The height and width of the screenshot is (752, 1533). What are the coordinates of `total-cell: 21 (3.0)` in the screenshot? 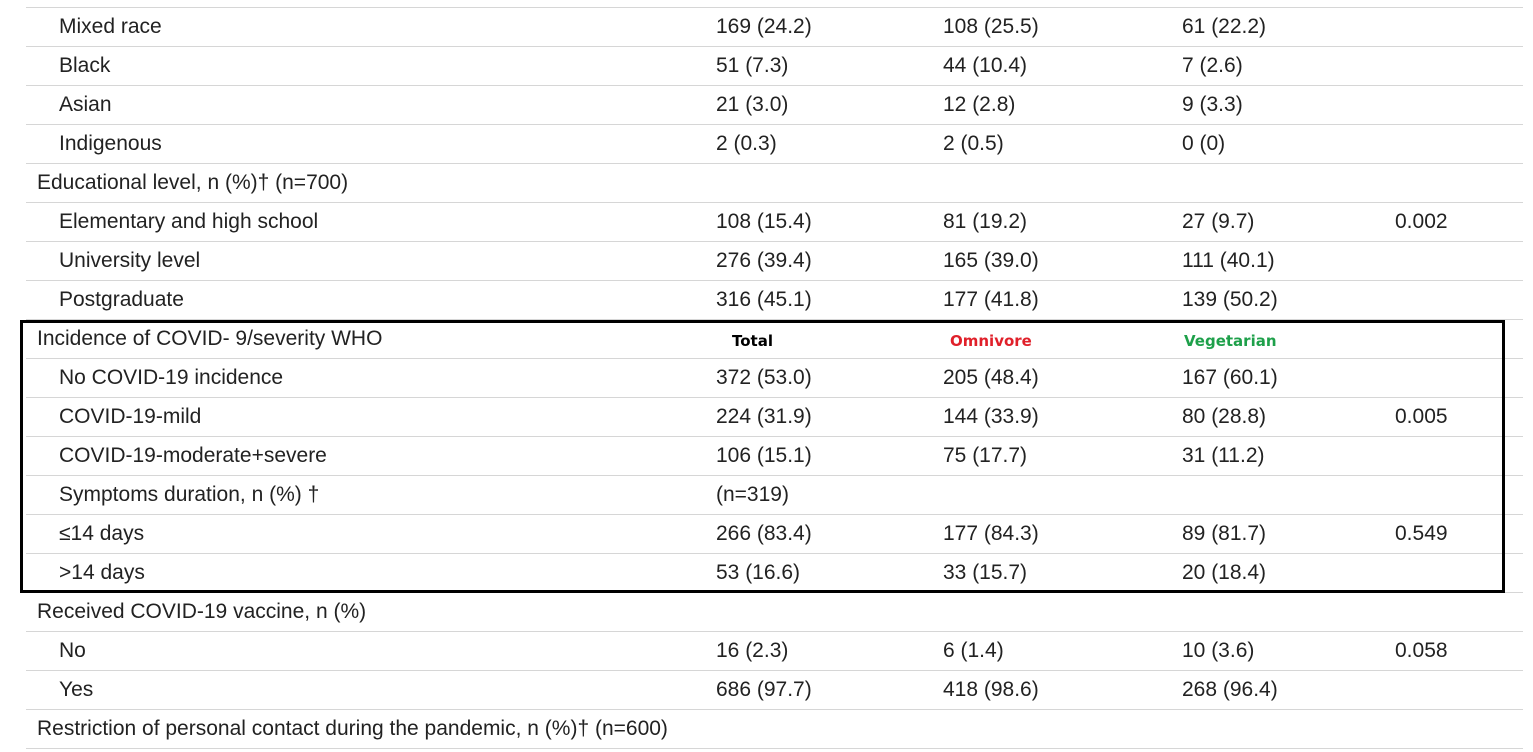 It's located at (752, 104).